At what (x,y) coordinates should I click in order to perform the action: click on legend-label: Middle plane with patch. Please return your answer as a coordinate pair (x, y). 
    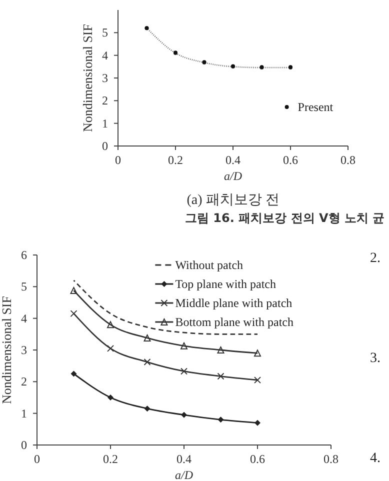
    Looking at the image, I should click on (233, 303).